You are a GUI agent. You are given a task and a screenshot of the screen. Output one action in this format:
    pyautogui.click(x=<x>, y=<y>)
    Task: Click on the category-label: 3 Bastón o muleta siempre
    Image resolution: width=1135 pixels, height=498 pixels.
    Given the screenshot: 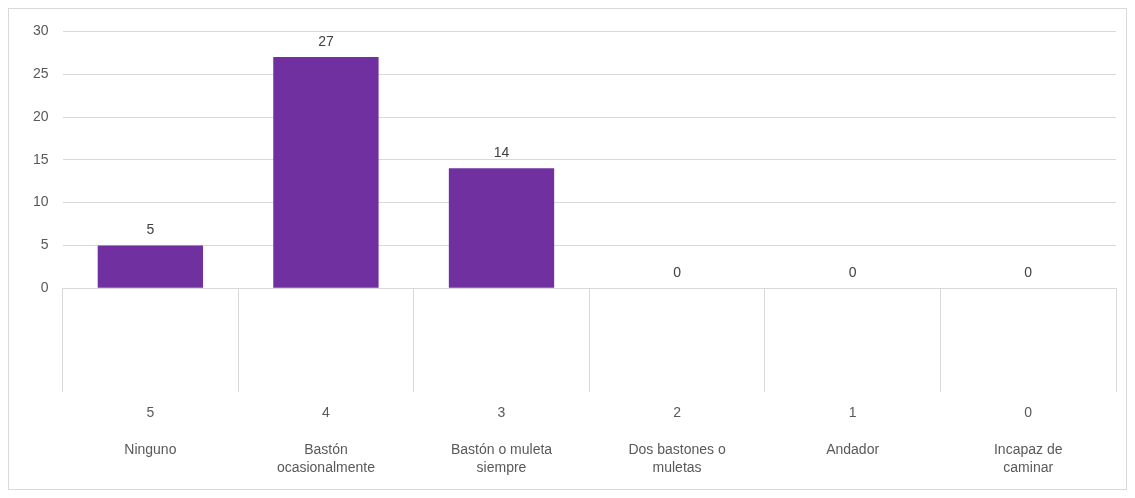 What is the action you would take?
    pyautogui.click(x=501, y=439)
    